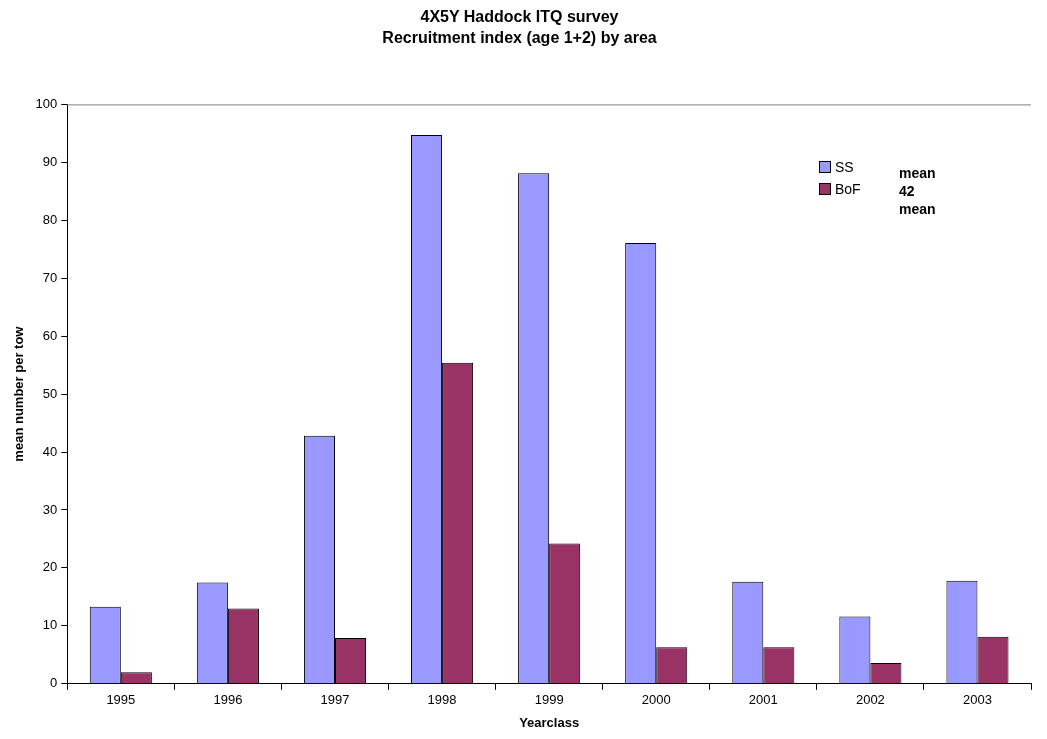 The height and width of the screenshot is (739, 1047). Describe the element at coordinates (54, 683) in the screenshot. I see `y-tick-label: 0` at that location.